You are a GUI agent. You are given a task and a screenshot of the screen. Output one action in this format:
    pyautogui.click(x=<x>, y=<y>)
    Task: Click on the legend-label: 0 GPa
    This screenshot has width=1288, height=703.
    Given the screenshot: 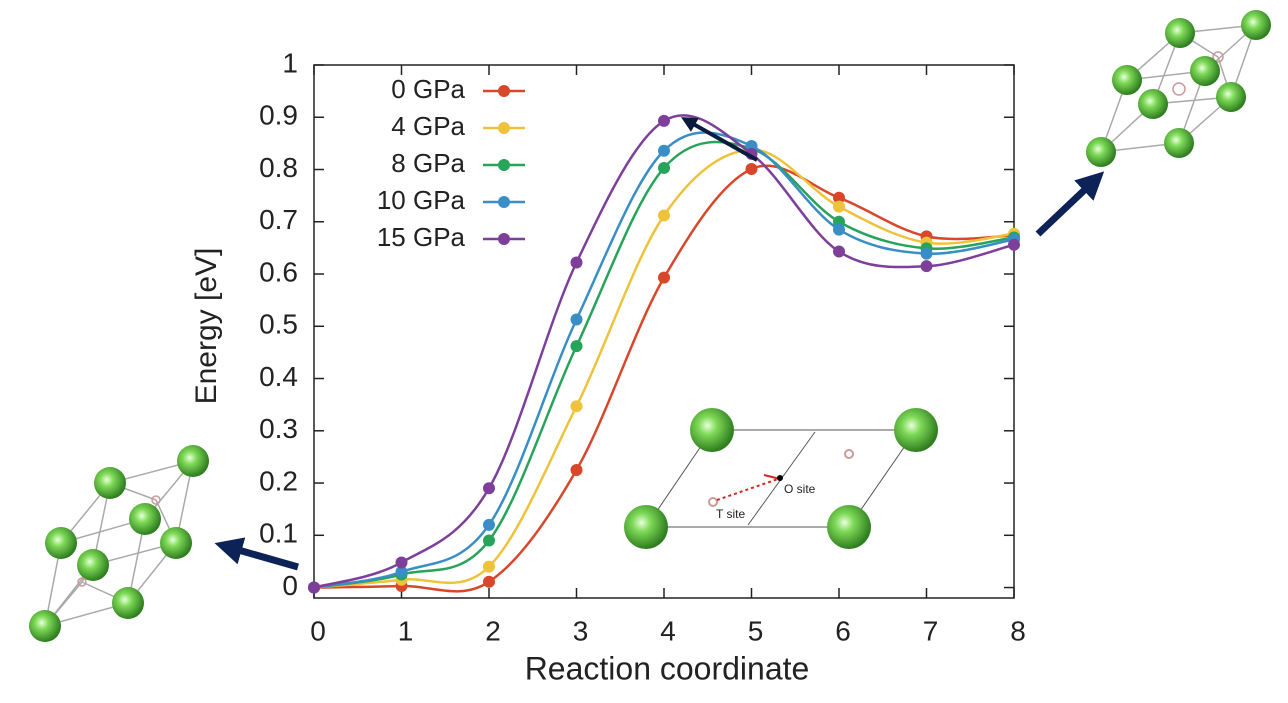 What is the action you would take?
    pyautogui.click(x=428, y=89)
    